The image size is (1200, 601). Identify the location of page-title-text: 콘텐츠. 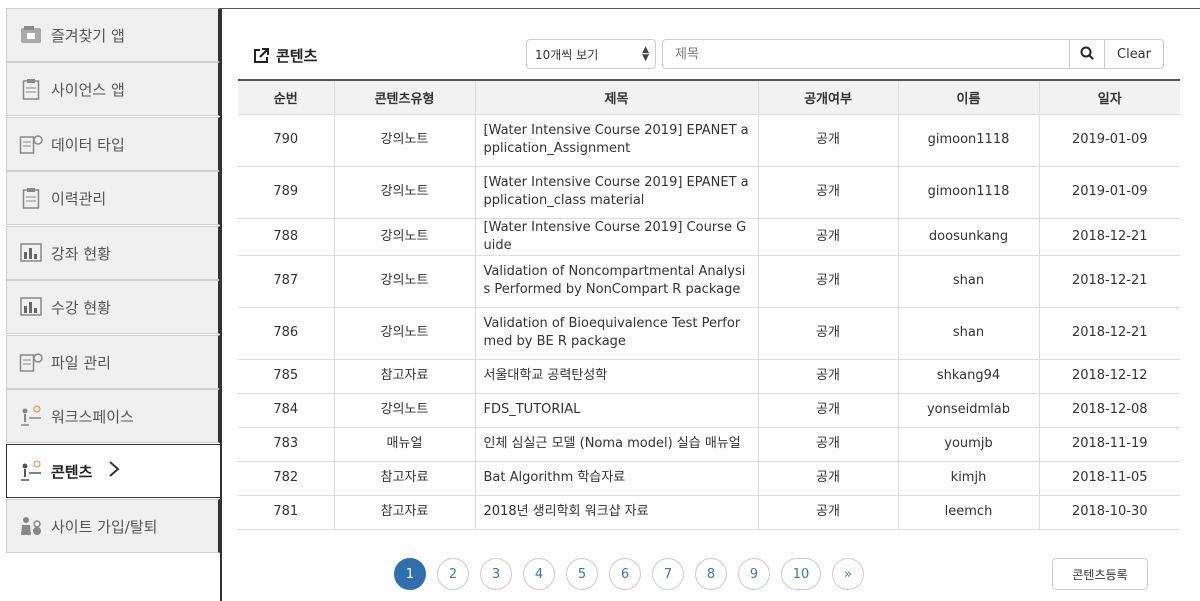
(297, 56).